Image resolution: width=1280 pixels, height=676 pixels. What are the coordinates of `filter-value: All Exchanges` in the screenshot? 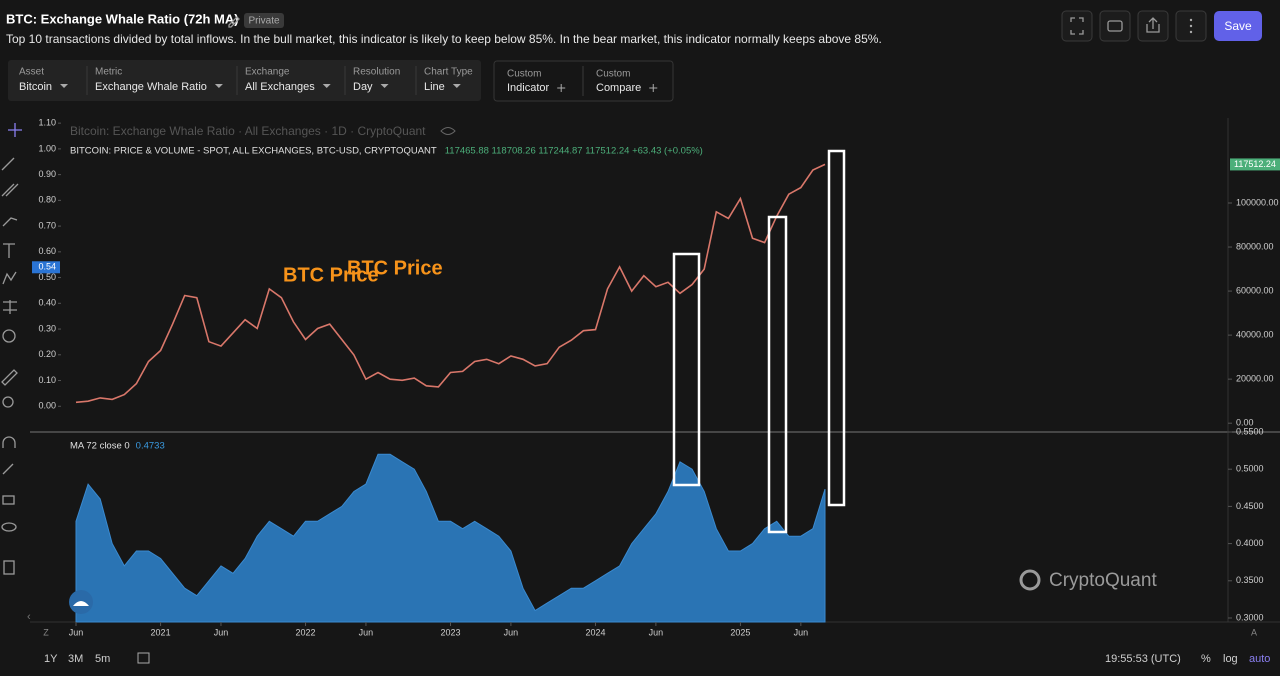 It's located at (280, 87).